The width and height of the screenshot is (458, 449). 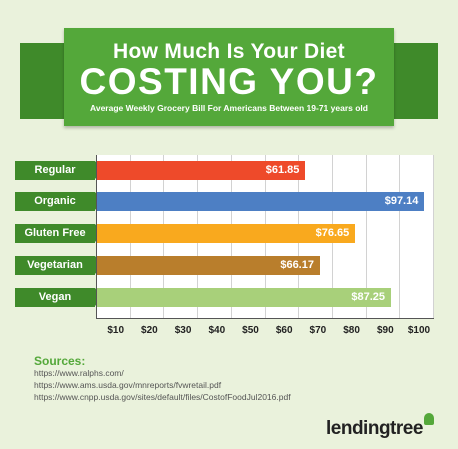 What do you see at coordinates (401, 201) in the screenshot?
I see `bar-value-label: $97.14` at bounding box center [401, 201].